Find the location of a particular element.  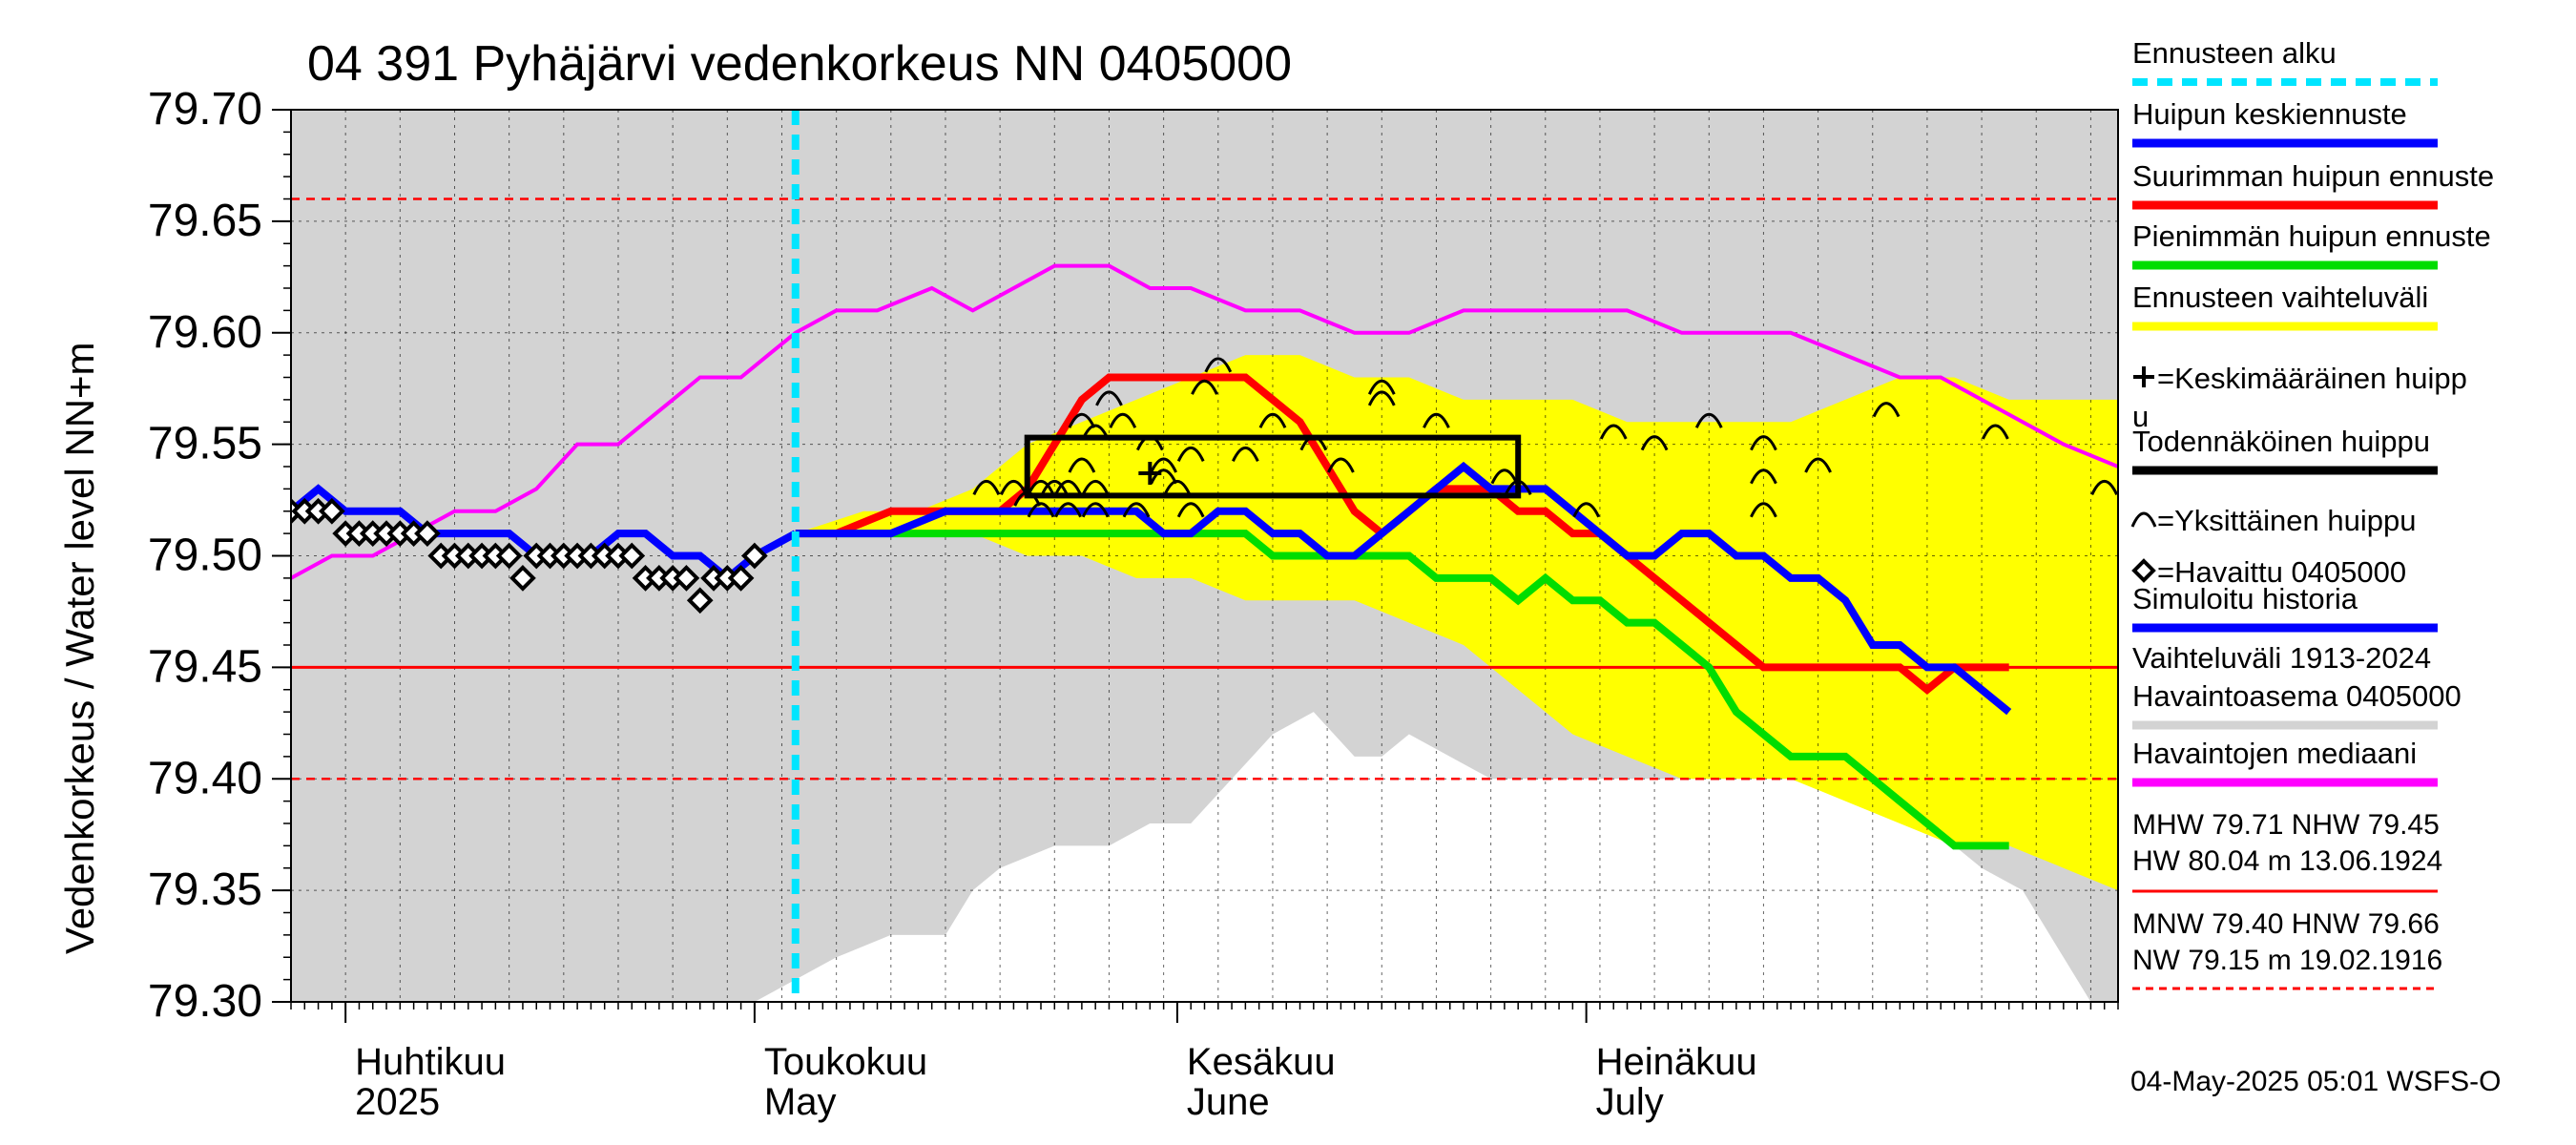

legend-symbol-diamond is located at coordinates (2143, 570).